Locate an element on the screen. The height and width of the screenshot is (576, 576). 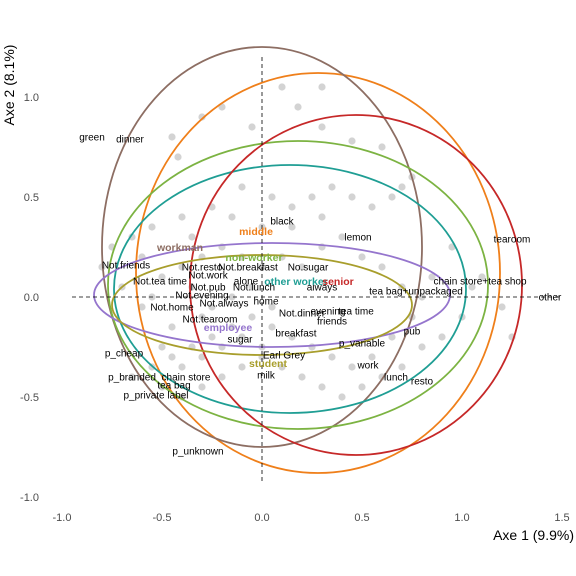
x-tick-label: 0.5 is located at coordinates (361, 518).